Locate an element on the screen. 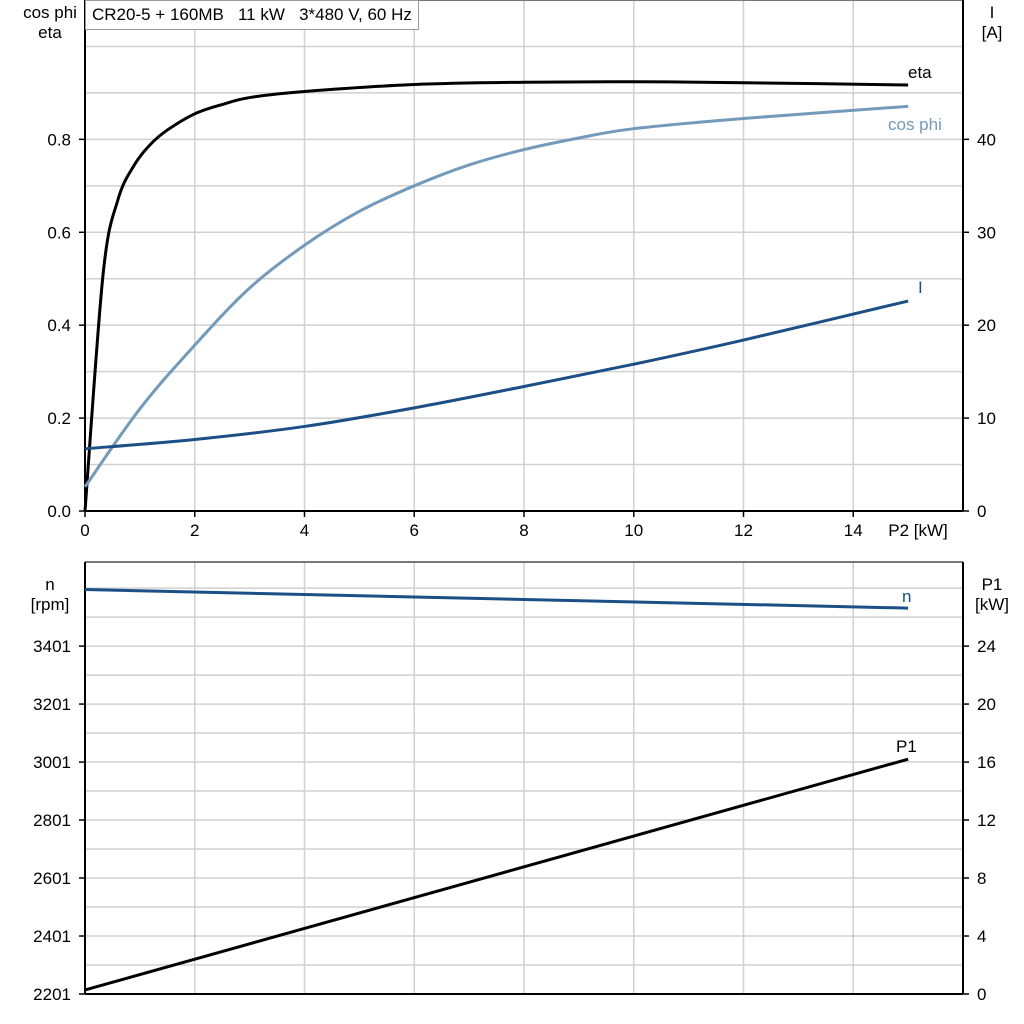 The width and height of the screenshot is (1024, 1024). x-tick-label: 2 is located at coordinates (194, 530).